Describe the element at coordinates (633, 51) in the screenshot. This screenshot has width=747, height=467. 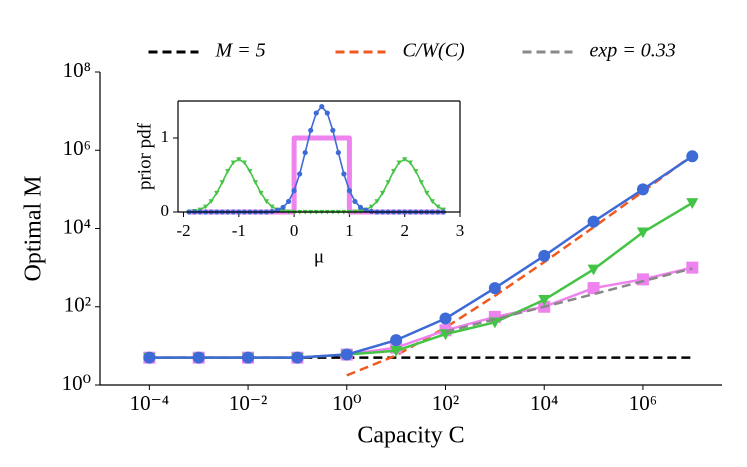
I see `legend-label: exp = 0.33` at that location.